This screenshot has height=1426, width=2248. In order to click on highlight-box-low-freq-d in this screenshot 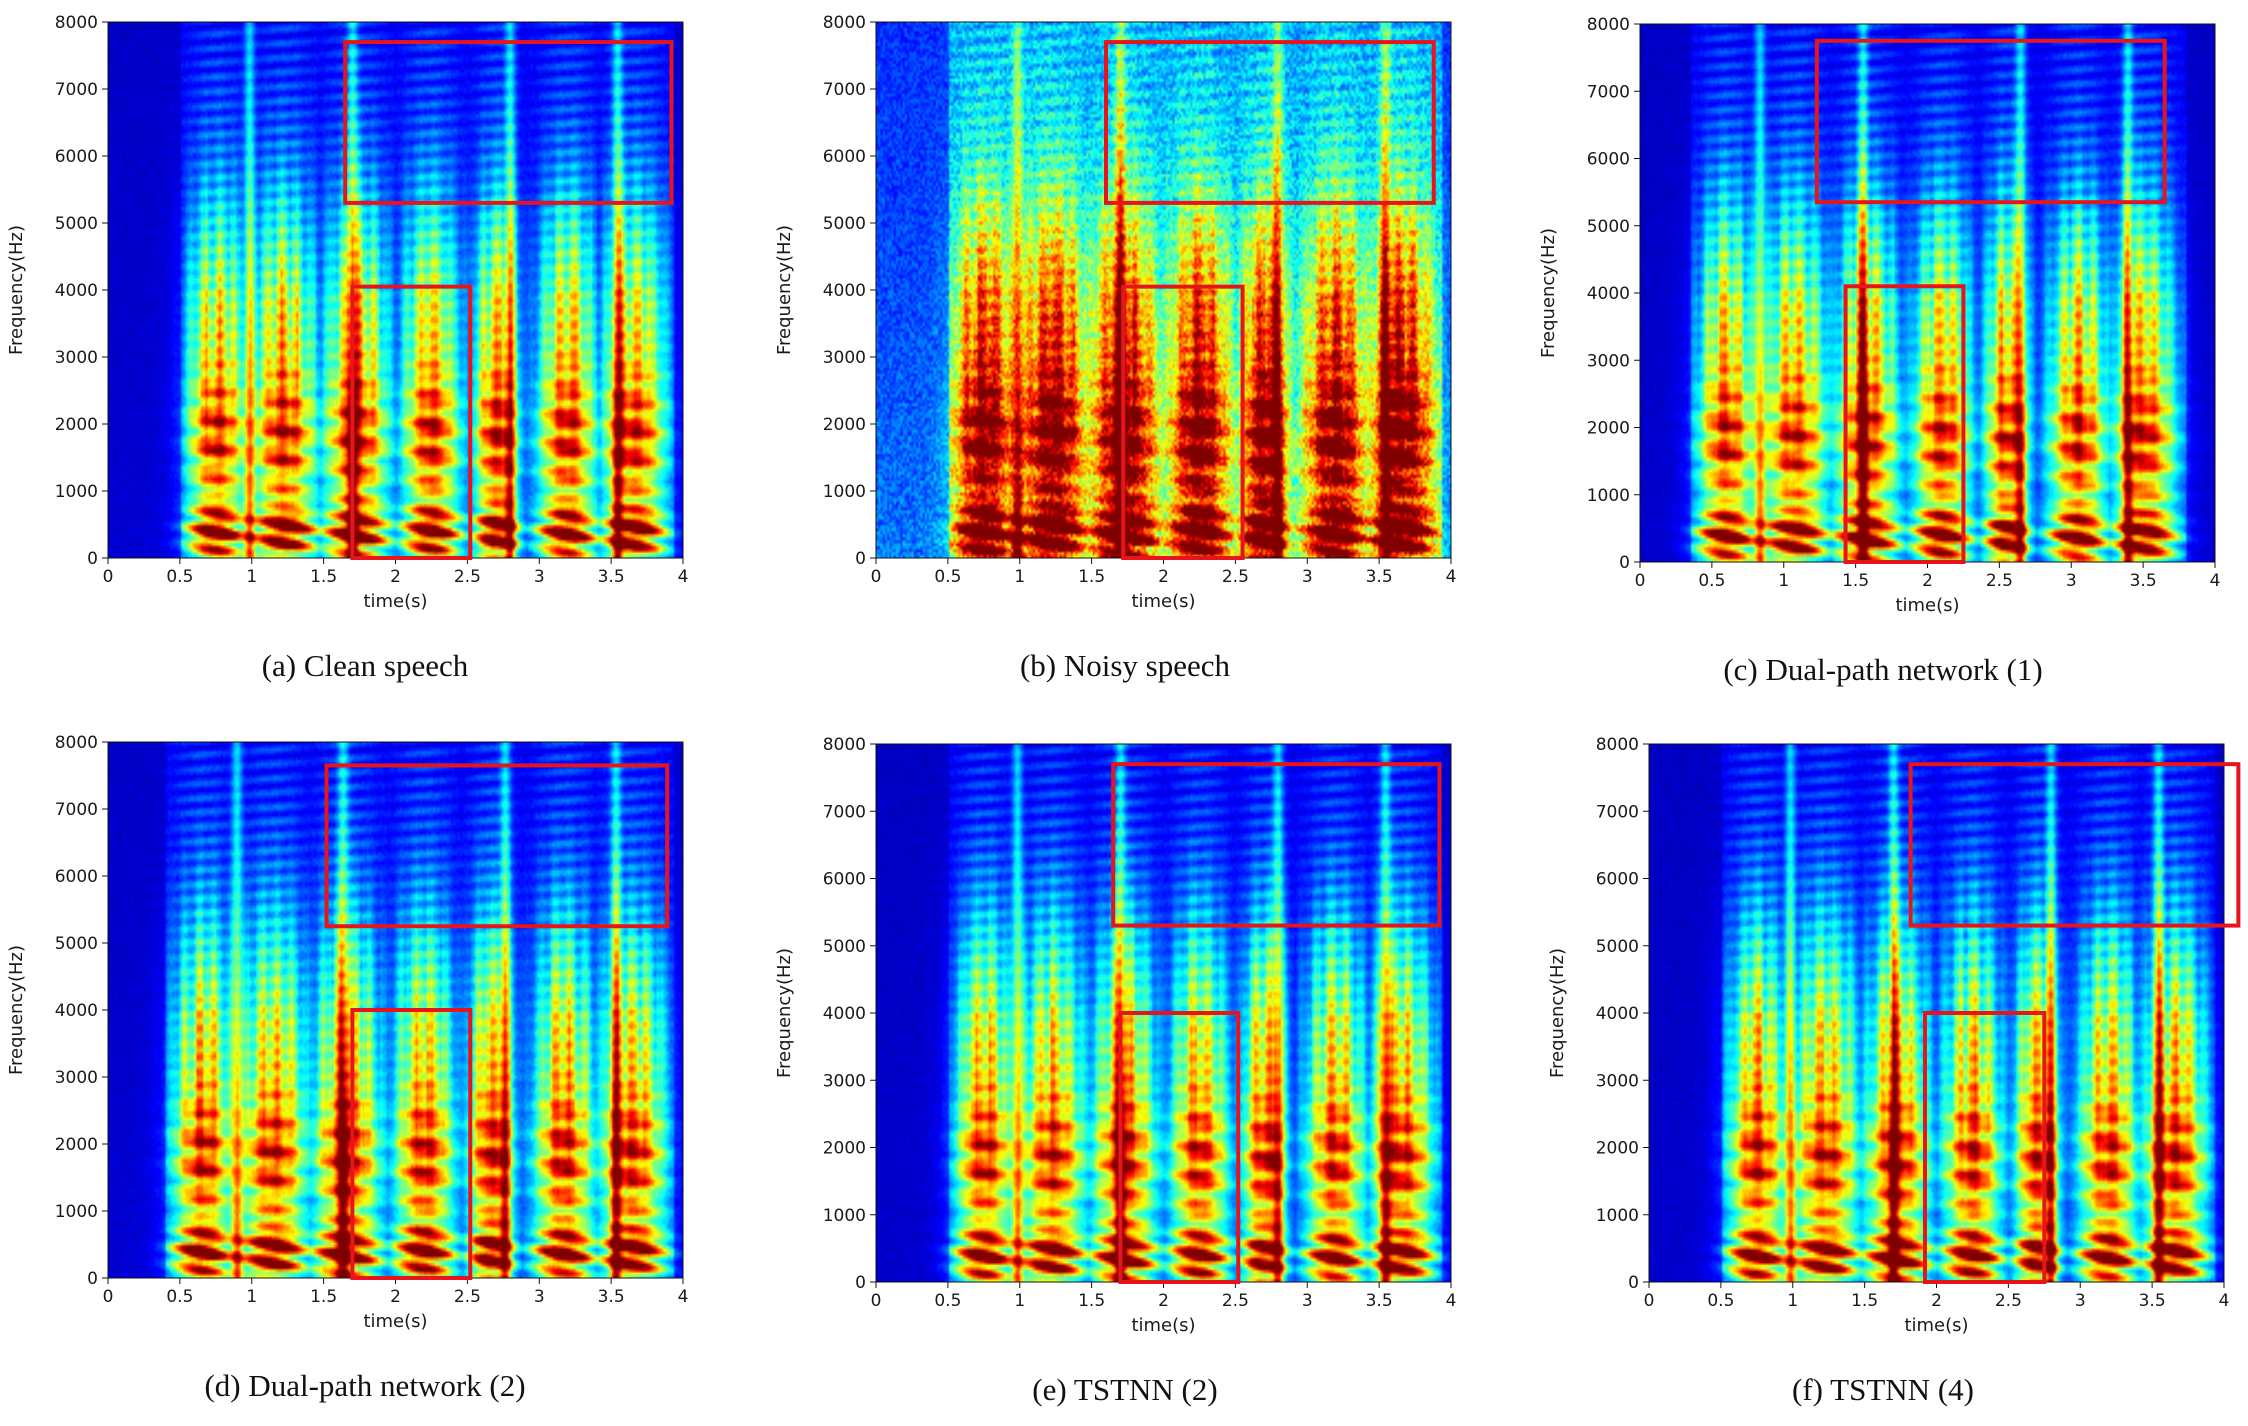, I will do `click(411, 1144)`.